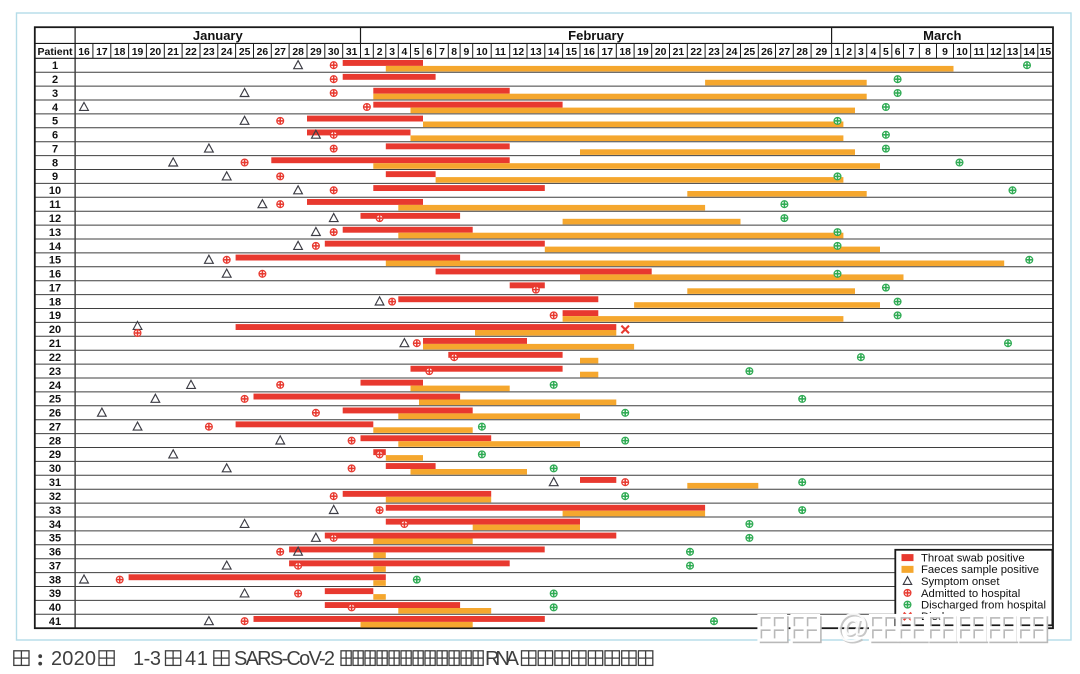 The image size is (1080, 674). What do you see at coordinates (55, 580) in the screenshot?
I see `svg-text: 38` at bounding box center [55, 580].